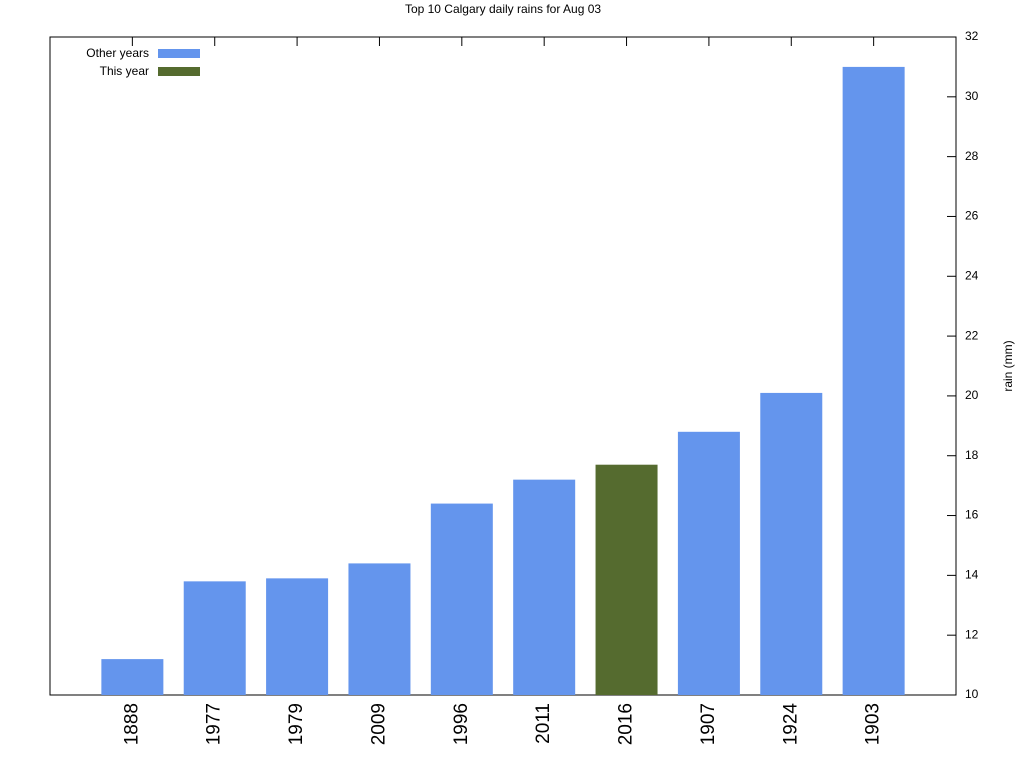  What do you see at coordinates (626, 724) in the screenshot?
I see `x-tick-label: 2016` at bounding box center [626, 724].